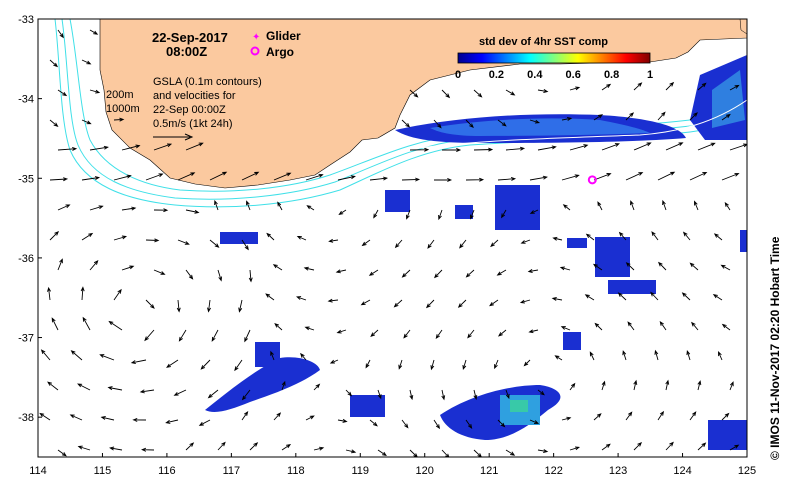 This screenshot has height=492, width=790. Describe the element at coordinates (775, 348) in the screenshot. I see `credit-label: © IMOS 11-Nov-2017 02:20 Hobart Time` at that location.